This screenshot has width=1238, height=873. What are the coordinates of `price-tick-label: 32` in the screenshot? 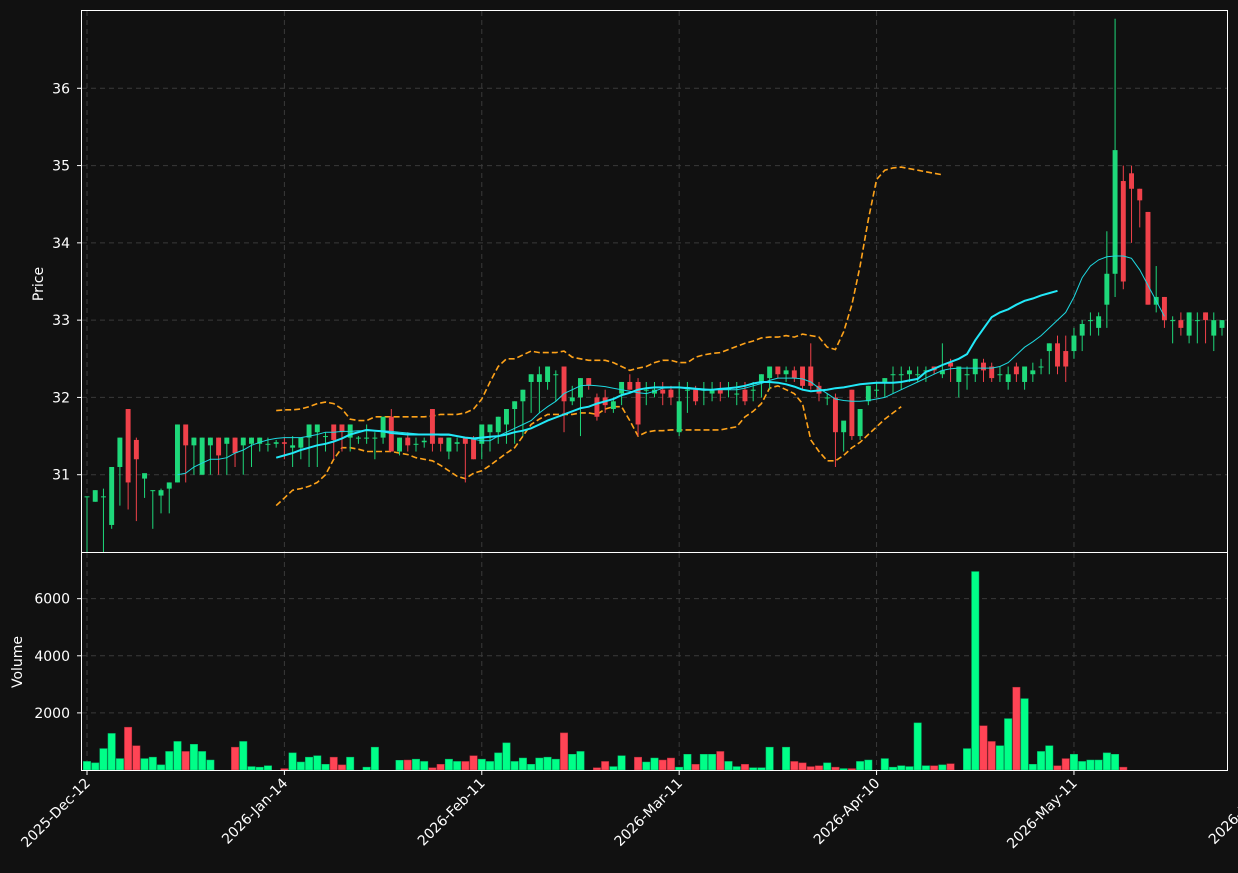 It's located at (61, 398).